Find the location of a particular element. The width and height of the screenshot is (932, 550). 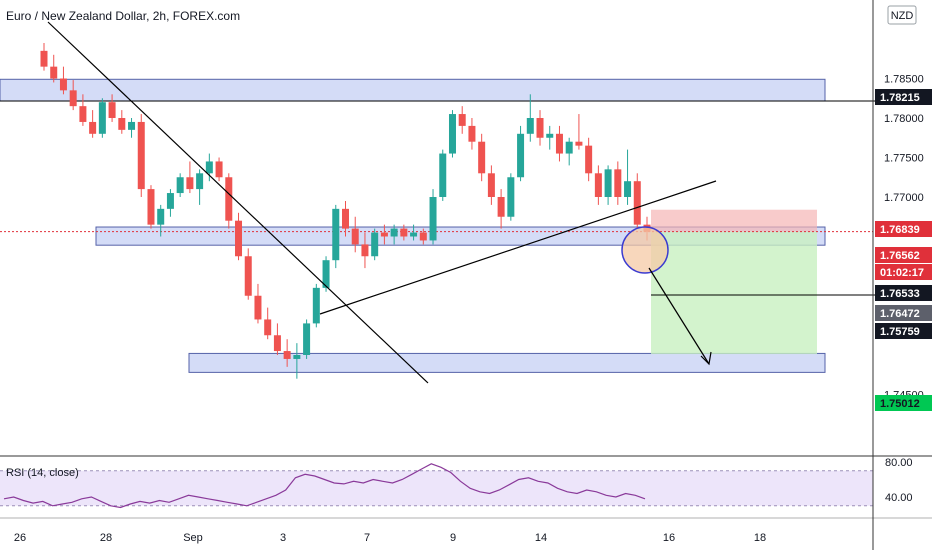

price-tag-label: 1.76472 is located at coordinates (900, 314).